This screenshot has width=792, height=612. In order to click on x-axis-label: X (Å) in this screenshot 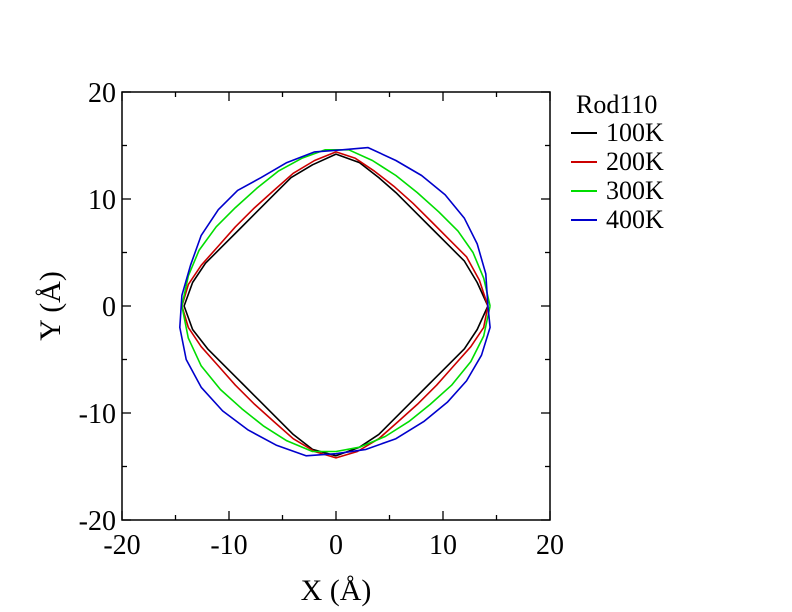, I will do `click(336, 590)`.